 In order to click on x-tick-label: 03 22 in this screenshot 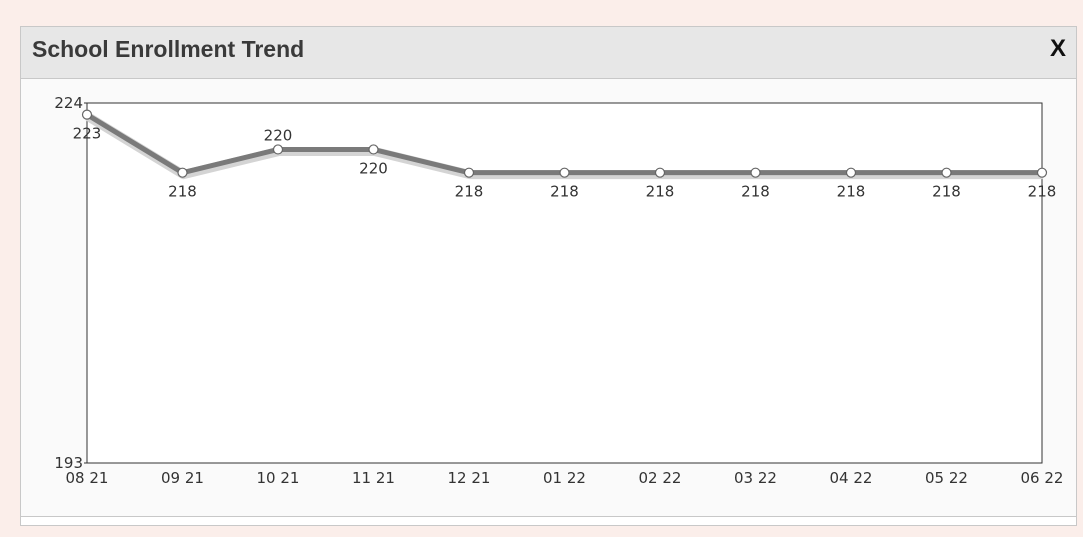, I will do `click(755, 478)`.